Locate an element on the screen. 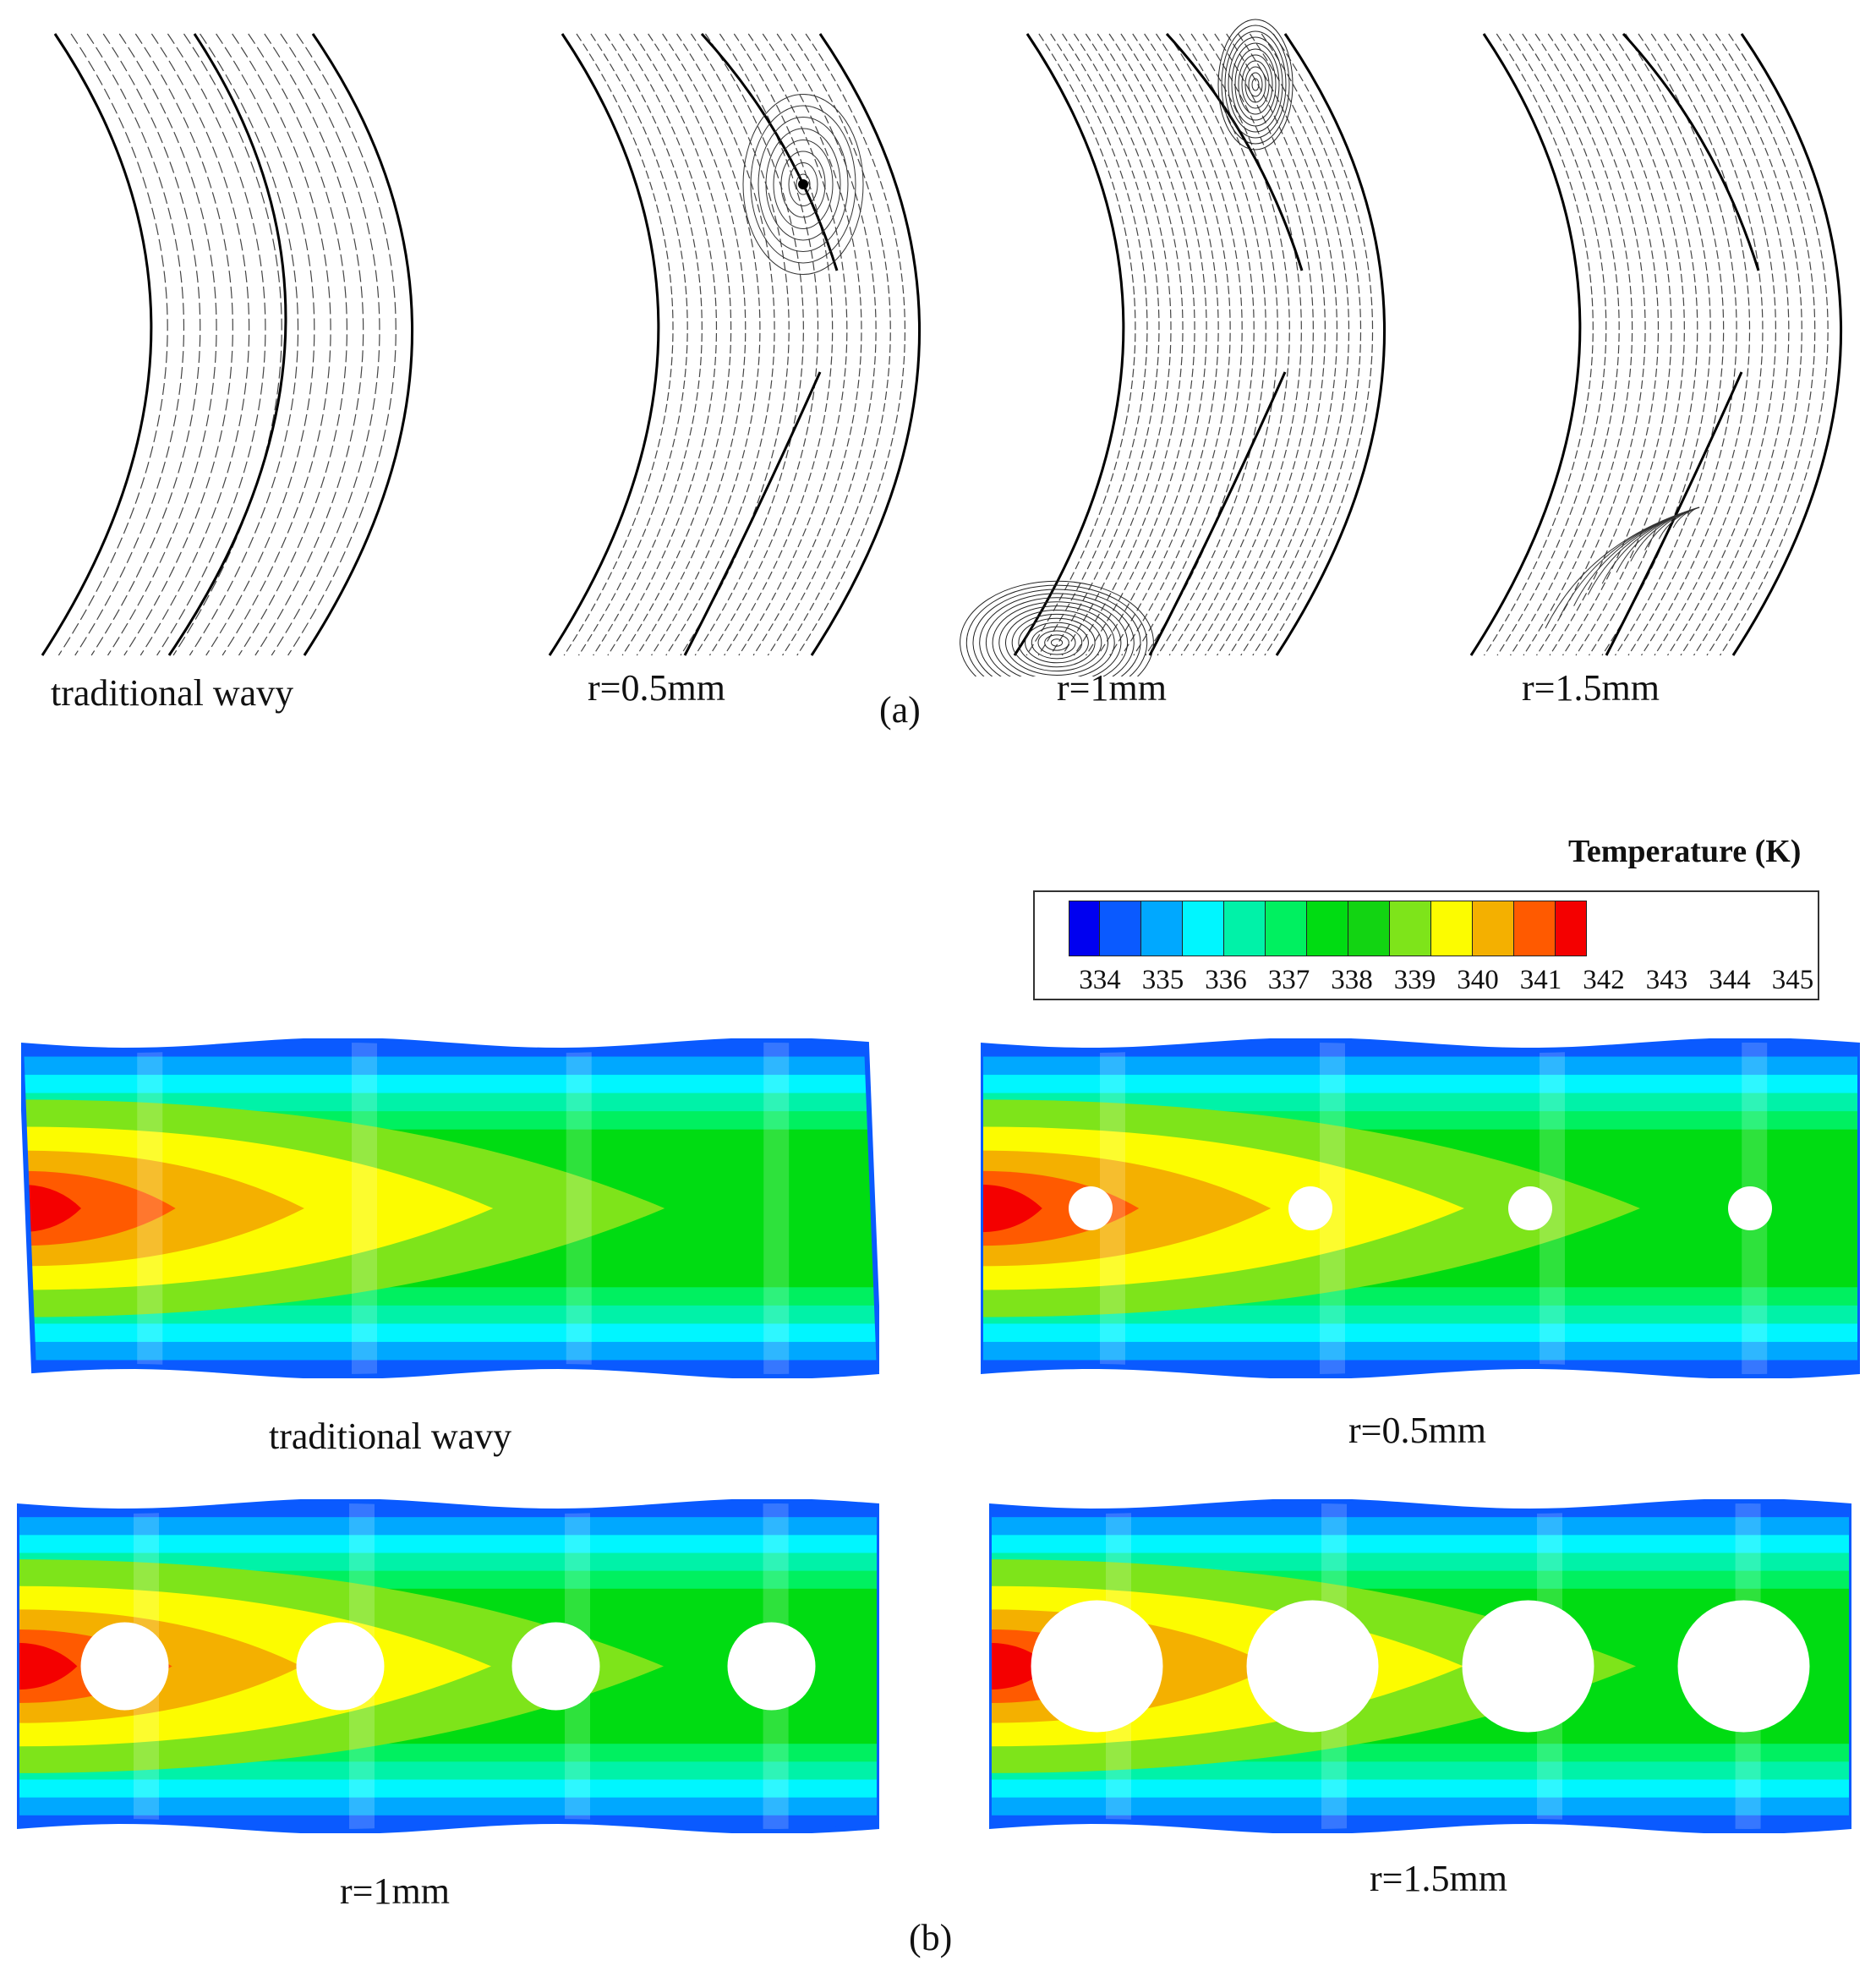 The width and height of the screenshot is (1876, 1966). contour-label-traditional: traditional wavy is located at coordinates (390, 1436).